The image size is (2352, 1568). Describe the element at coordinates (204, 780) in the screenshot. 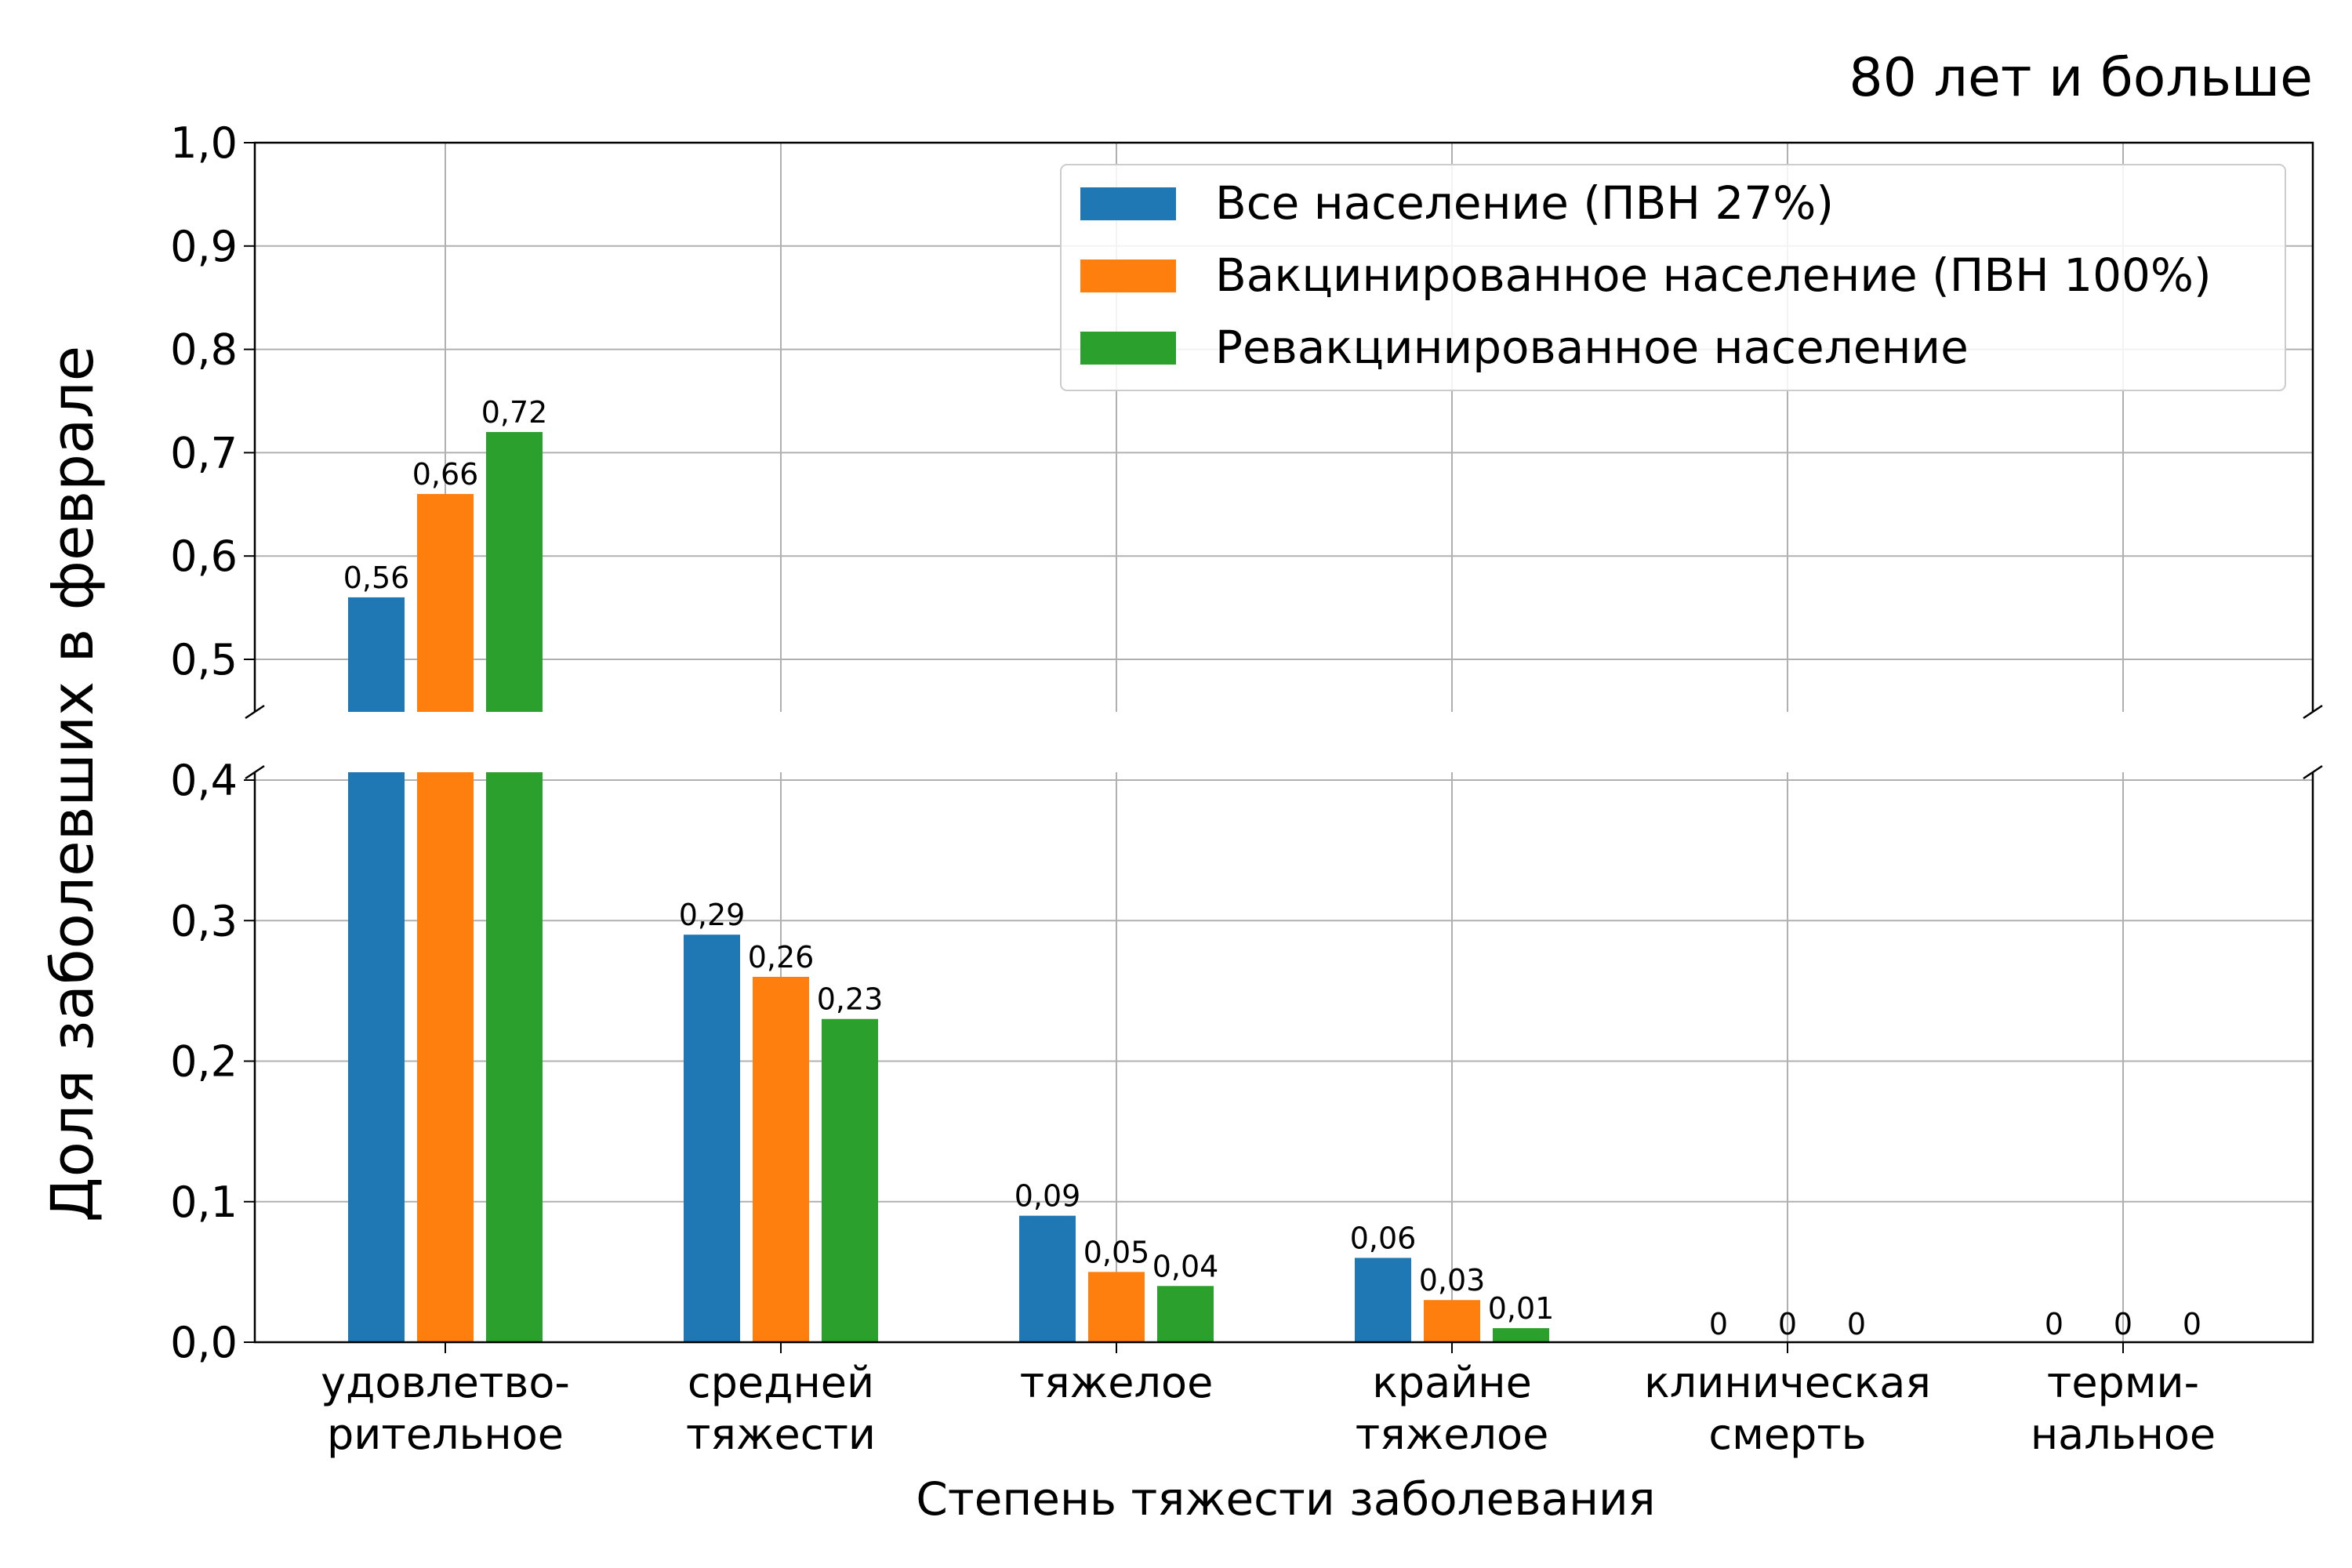

I see `y-tick-label: 0,4` at that location.